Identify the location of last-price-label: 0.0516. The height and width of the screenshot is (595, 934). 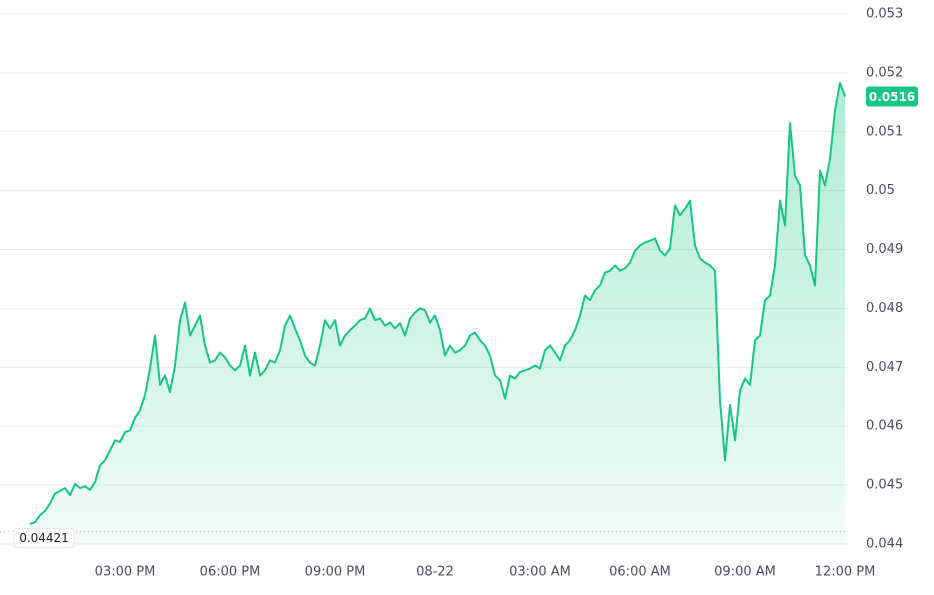
(892, 97).